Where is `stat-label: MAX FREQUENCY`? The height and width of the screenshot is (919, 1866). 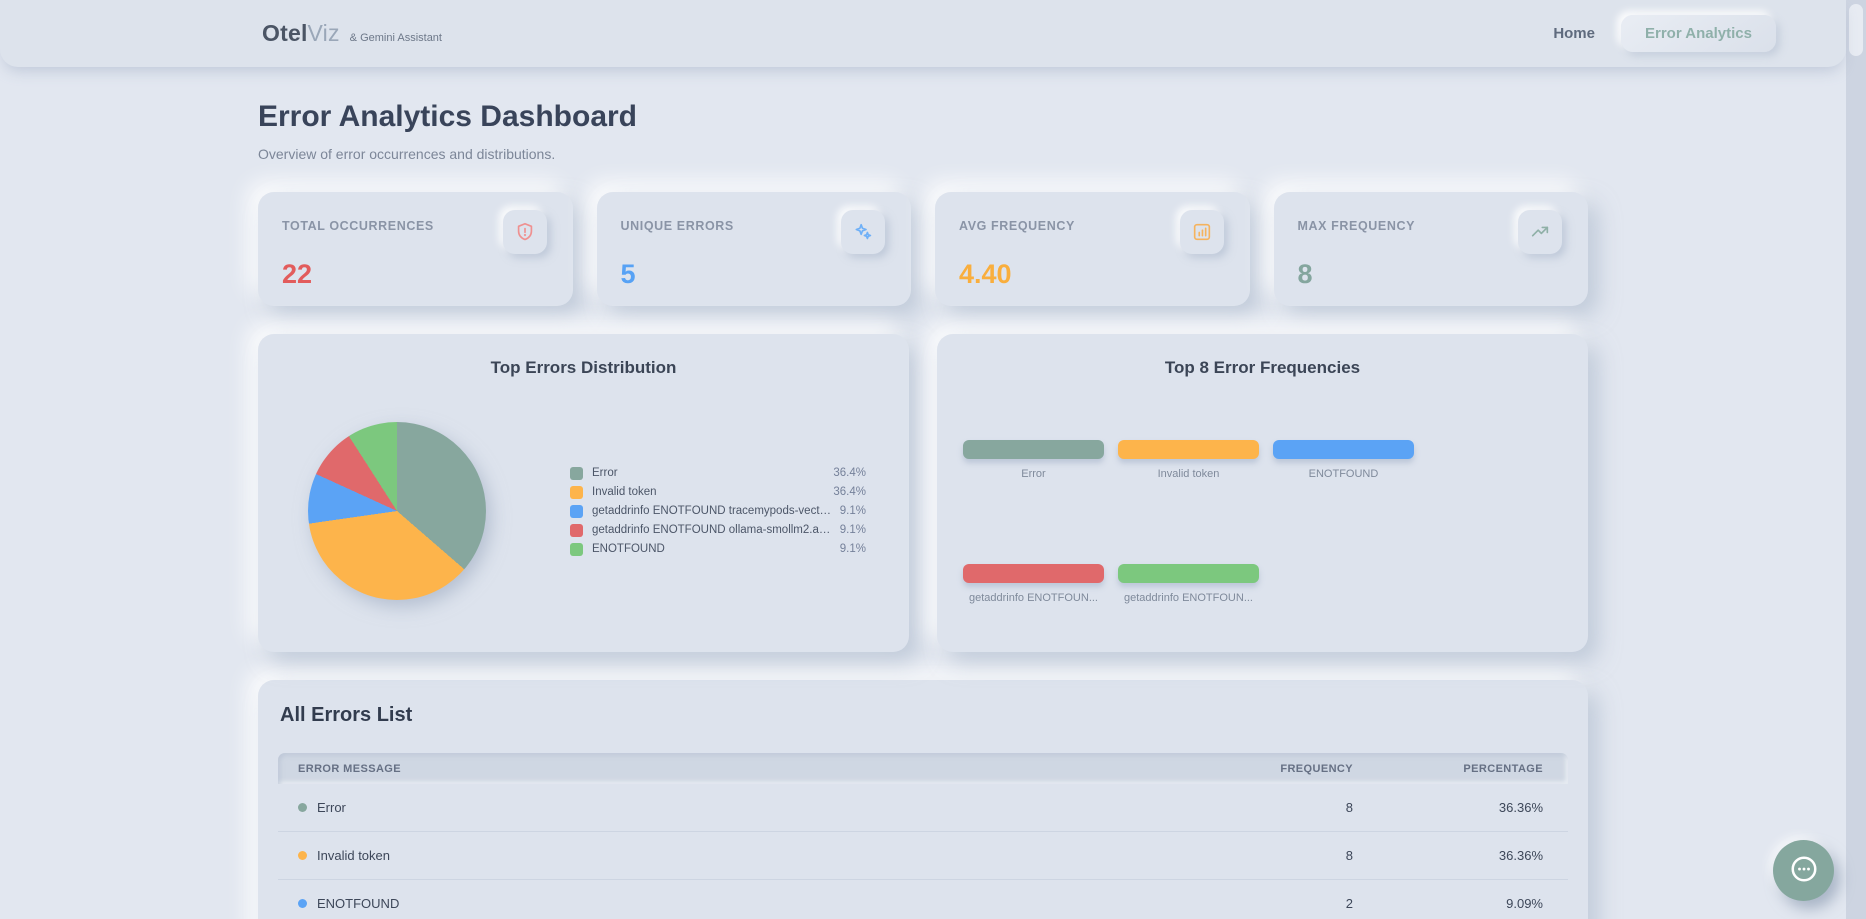
stat-label: MAX FREQUENCY is located at coordinates (1356, 226).